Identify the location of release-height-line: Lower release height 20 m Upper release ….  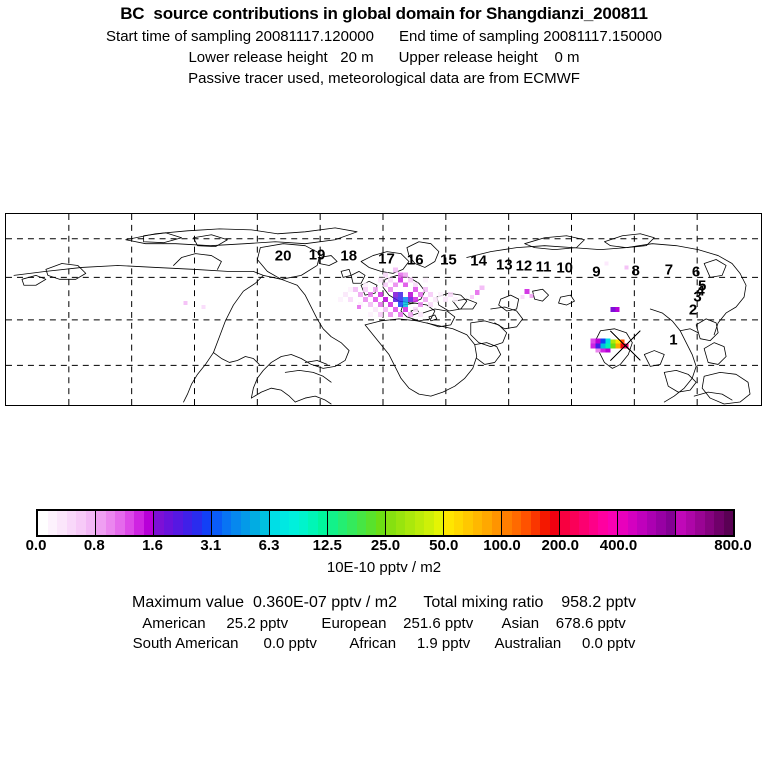
(384, 57).